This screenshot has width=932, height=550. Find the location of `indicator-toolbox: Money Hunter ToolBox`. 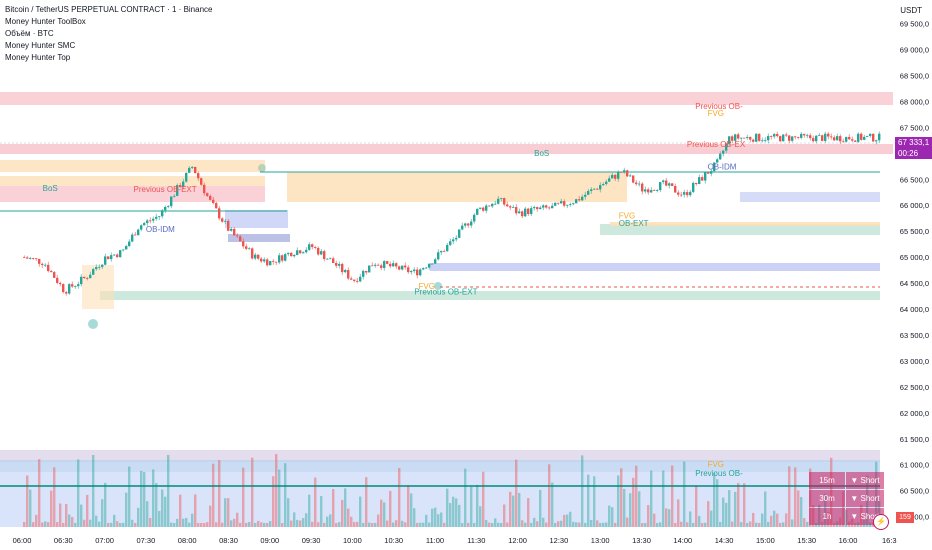

indicator-toolbox: Money Hunter ToolBox is located at coordinates (45, 21).